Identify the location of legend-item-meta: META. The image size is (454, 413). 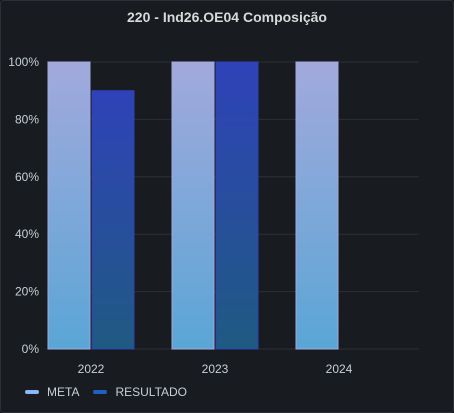
(52, 392).